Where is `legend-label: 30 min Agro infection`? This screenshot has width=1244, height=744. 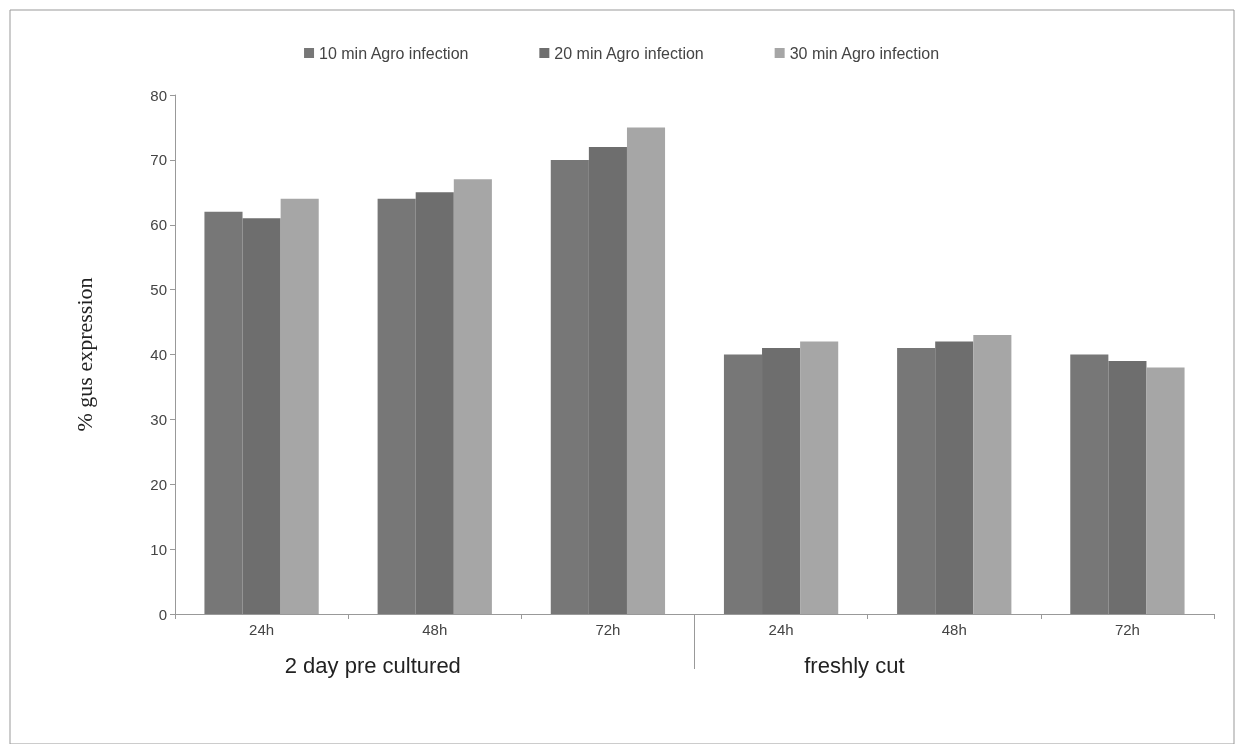 legend-label: 30 min Agro infection is located at coordinates (864, 53).